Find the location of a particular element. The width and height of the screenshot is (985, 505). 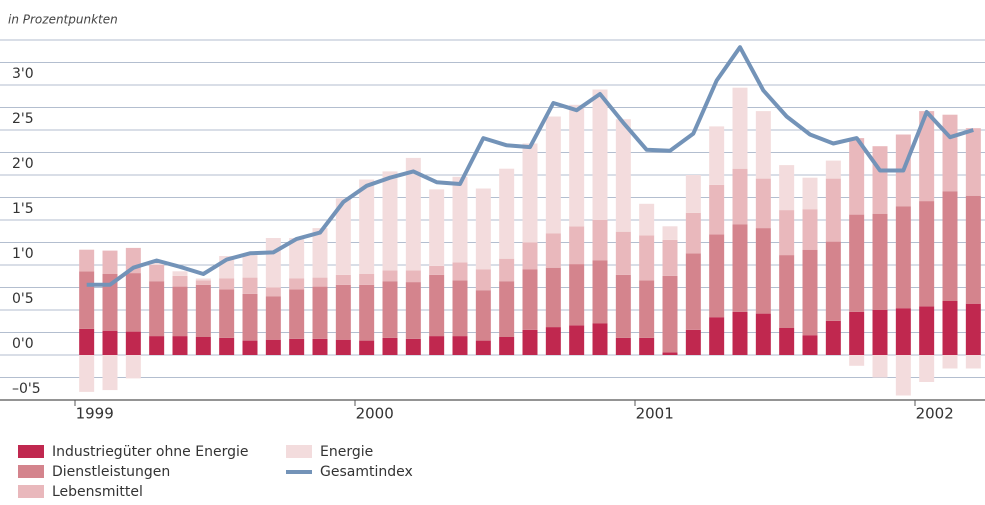

x-tick-label: 2001 is located at coordinates (655, 414).